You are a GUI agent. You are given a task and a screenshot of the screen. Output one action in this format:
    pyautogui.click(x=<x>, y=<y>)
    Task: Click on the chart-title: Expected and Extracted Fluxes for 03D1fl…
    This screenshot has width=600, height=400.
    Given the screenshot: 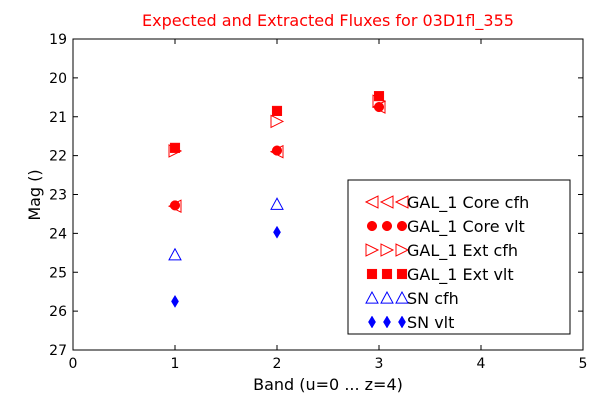 What is the action you would take?
    pyautogui.click(x=328, y=21)
    